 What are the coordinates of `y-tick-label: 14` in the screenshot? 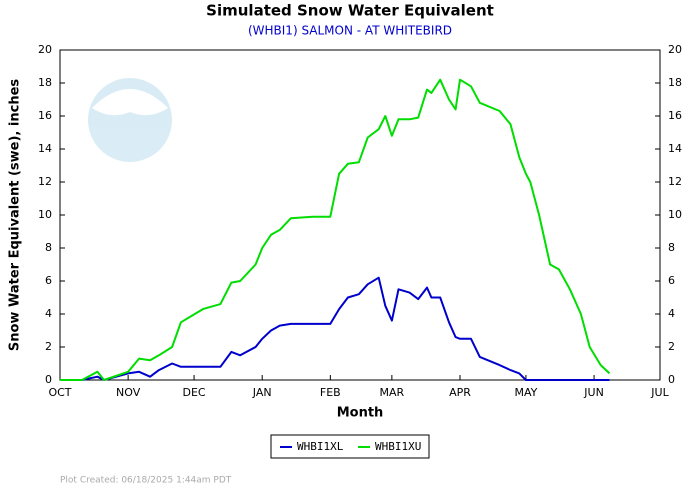 It's located at (45, 148).